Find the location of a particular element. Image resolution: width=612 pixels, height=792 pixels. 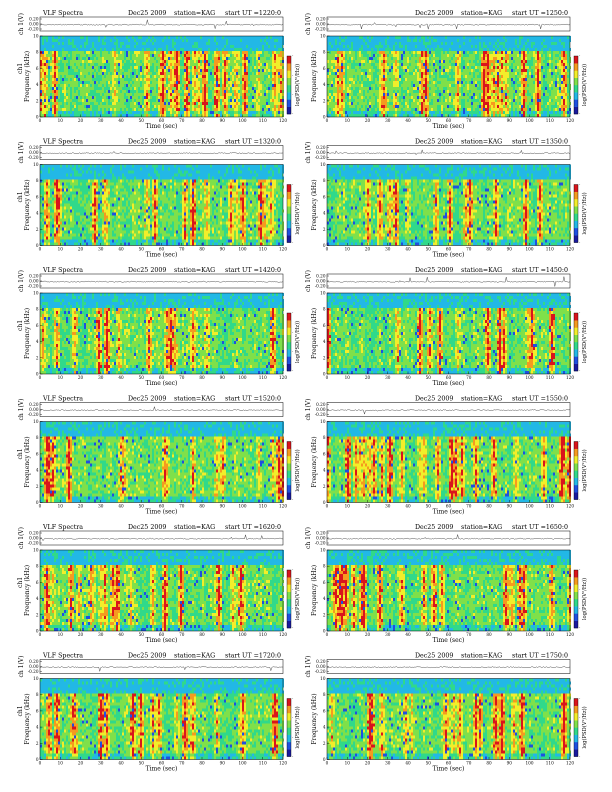

panel-start-ut: start UT =1550:0 is located at coordinates (540, 399).